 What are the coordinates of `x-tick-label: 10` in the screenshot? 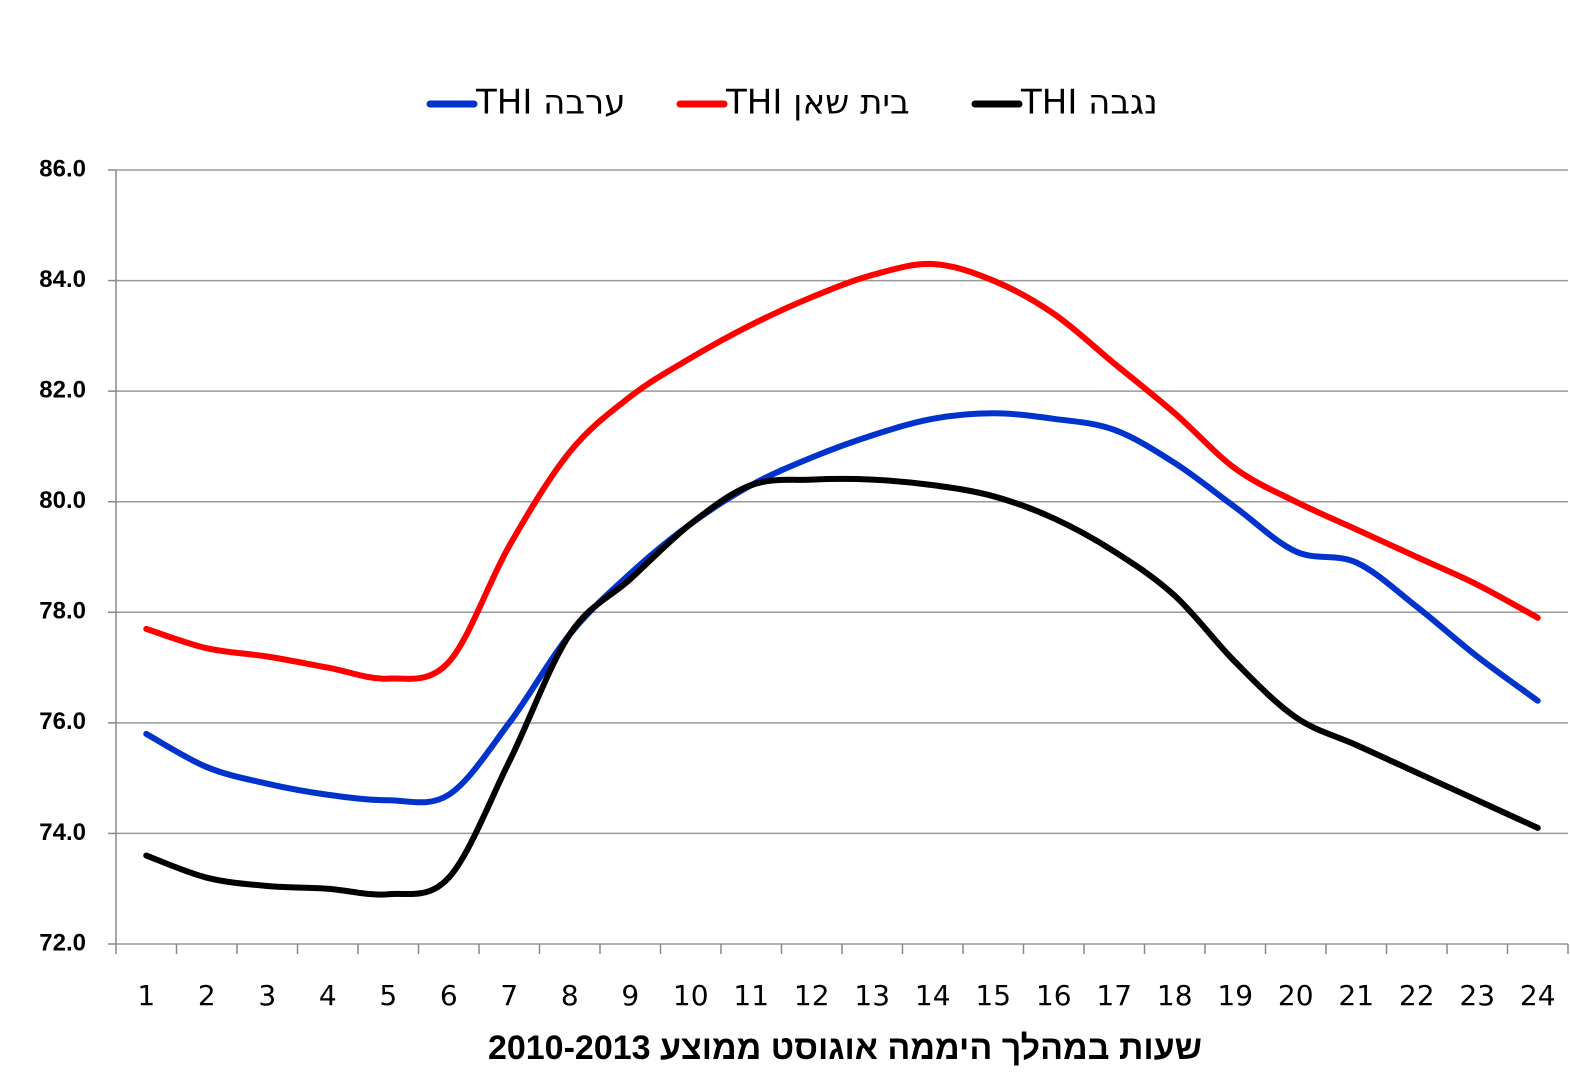 It's located at (691, 995).